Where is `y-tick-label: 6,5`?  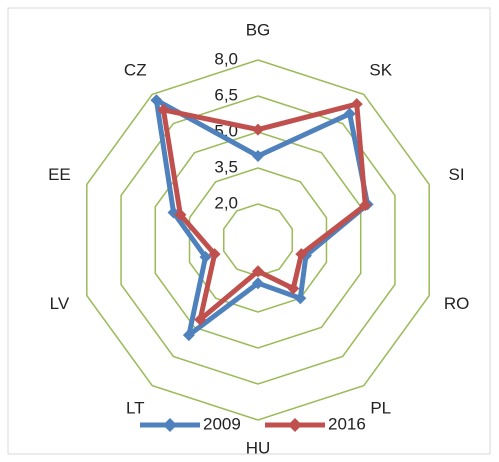 y-tick-label: 6,5 is located at coordinates (226, 94).